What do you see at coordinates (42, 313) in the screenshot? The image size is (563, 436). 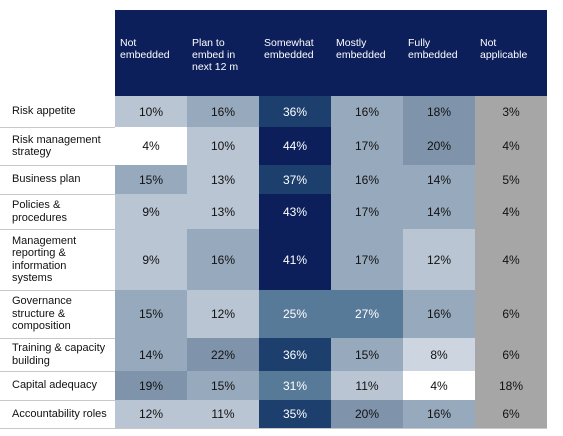 I see `row-label: Governance structure & composition` at bounding box center [42, 313].